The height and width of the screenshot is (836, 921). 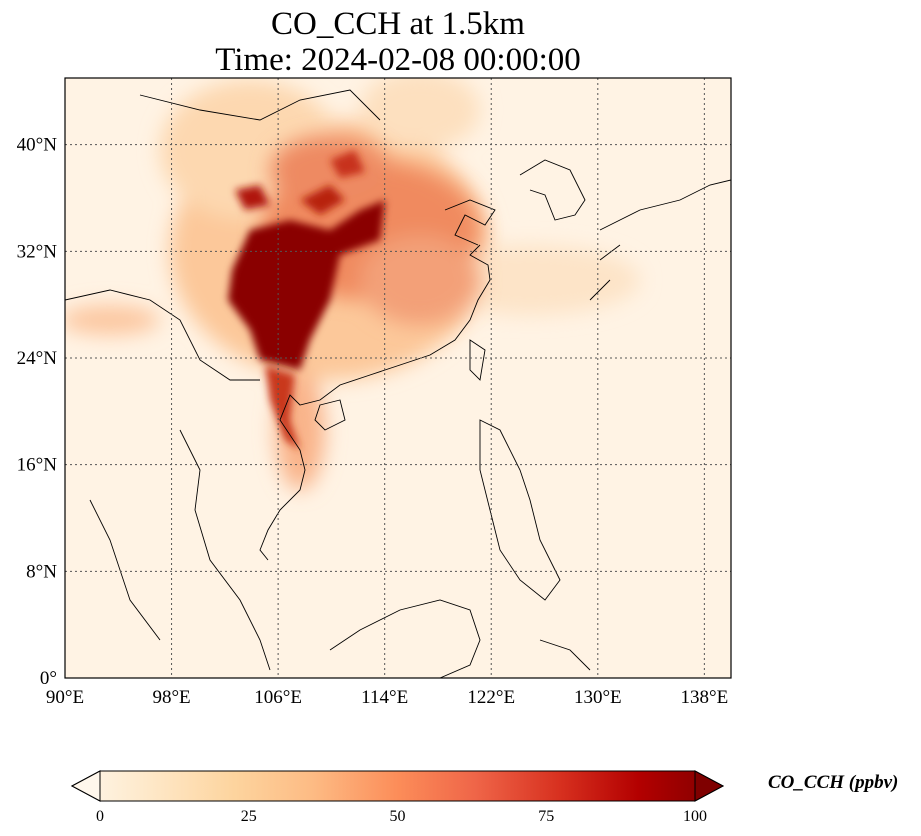 What do you see at coordinates (330, 415) in the screenshot?
I see `hainan-coast` at bounding box center [330, 415].